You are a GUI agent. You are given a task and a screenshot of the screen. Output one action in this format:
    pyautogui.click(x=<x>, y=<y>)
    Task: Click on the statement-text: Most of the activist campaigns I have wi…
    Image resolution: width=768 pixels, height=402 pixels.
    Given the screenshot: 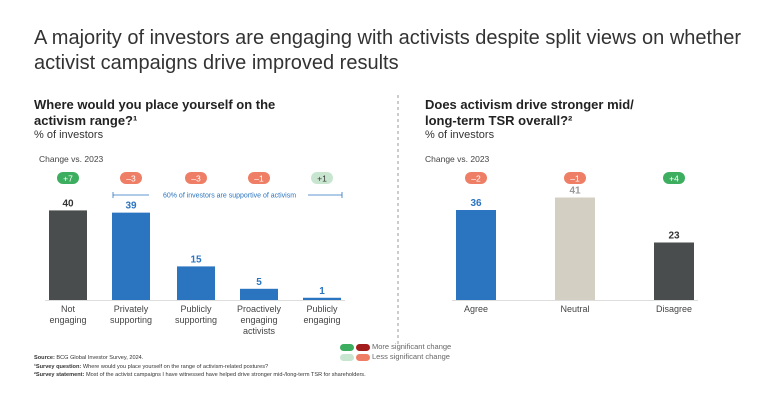 What is the action you would take?
    pyautogui.click(x=225, y=375)
    